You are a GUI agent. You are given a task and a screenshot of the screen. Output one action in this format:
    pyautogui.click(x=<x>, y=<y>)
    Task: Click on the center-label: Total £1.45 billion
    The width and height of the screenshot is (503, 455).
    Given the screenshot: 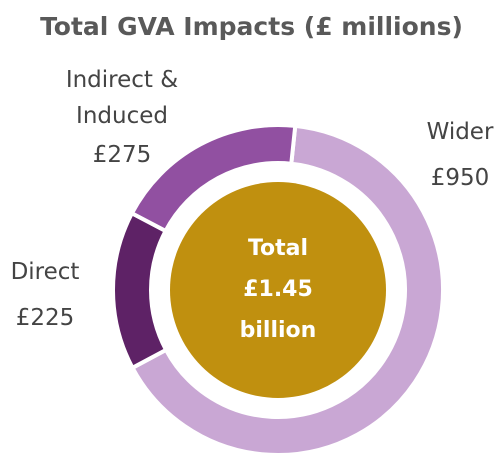 What is the action you would take?
    pyautogui.click(x=278, y=289)
    